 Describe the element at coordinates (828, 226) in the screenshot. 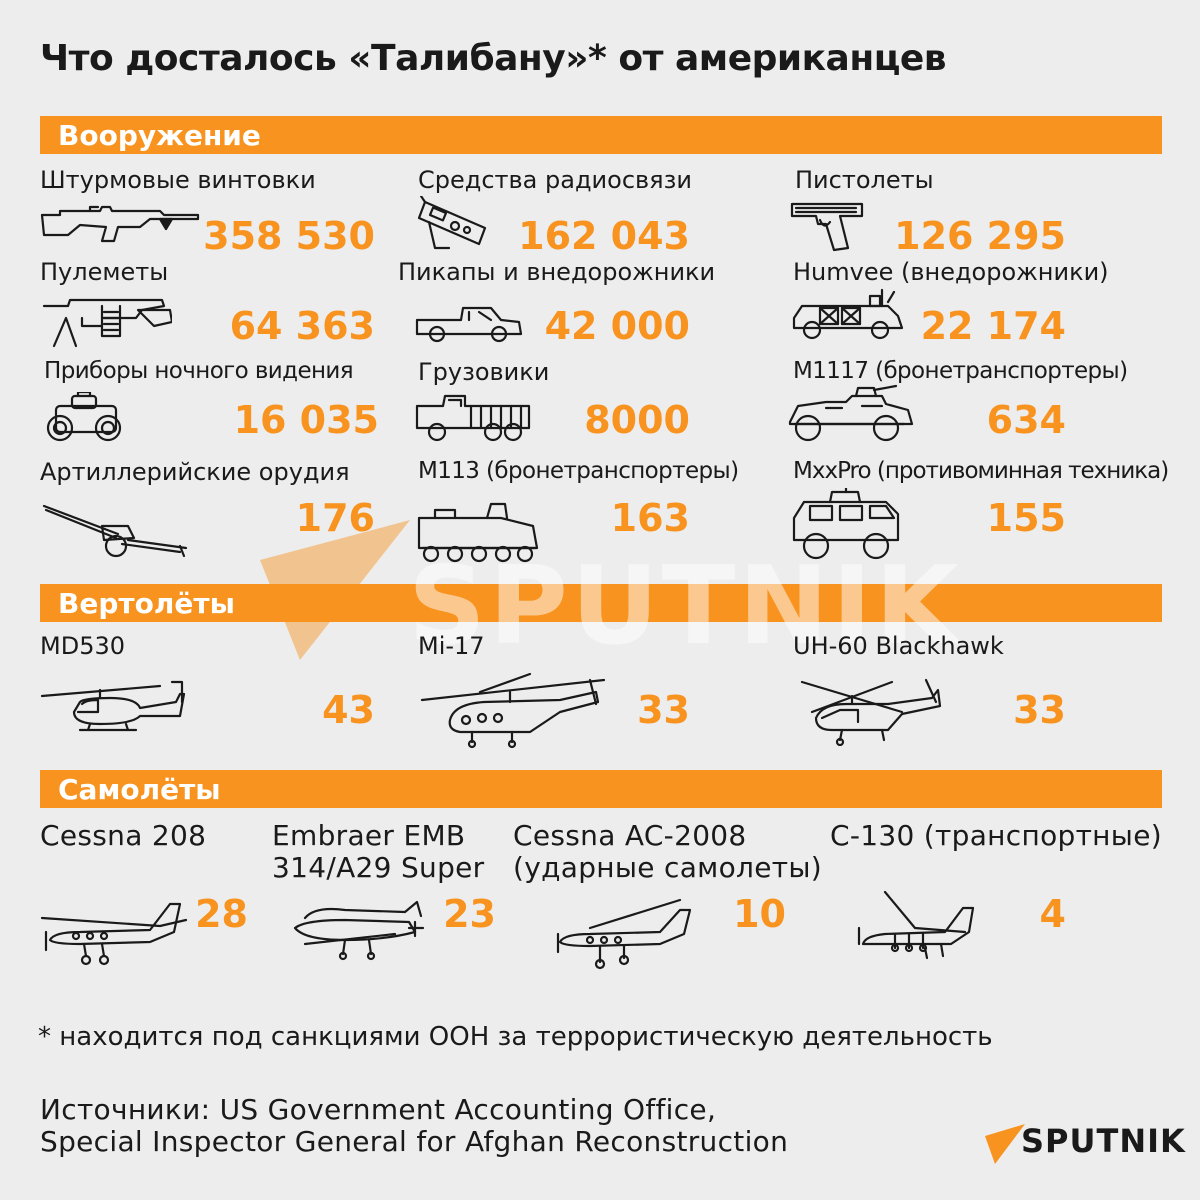

I see `pistol-icon` at that location.